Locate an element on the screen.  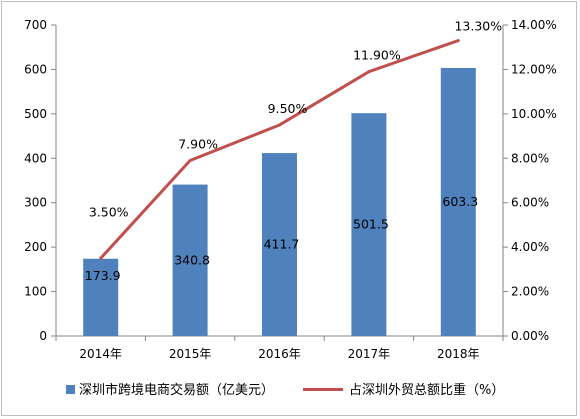
bar-value-label: 173.9 is located at coordinates (103, 275).